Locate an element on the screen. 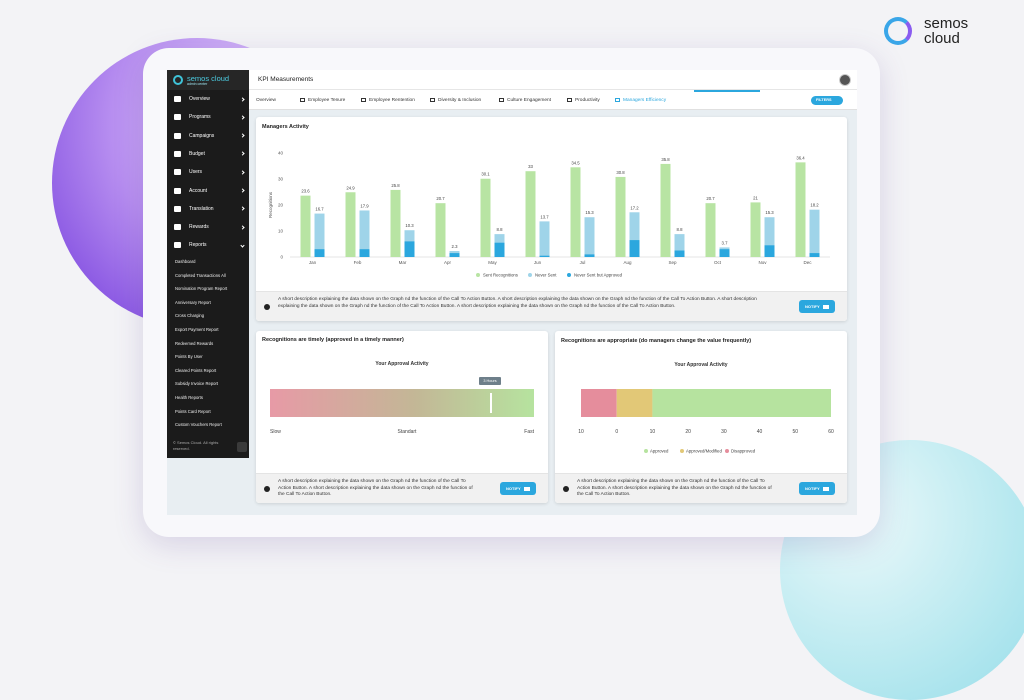 The height and width of the screenshot is (700, 1024). submenu-item: Cross Charging is located at coordinates (190, 316).